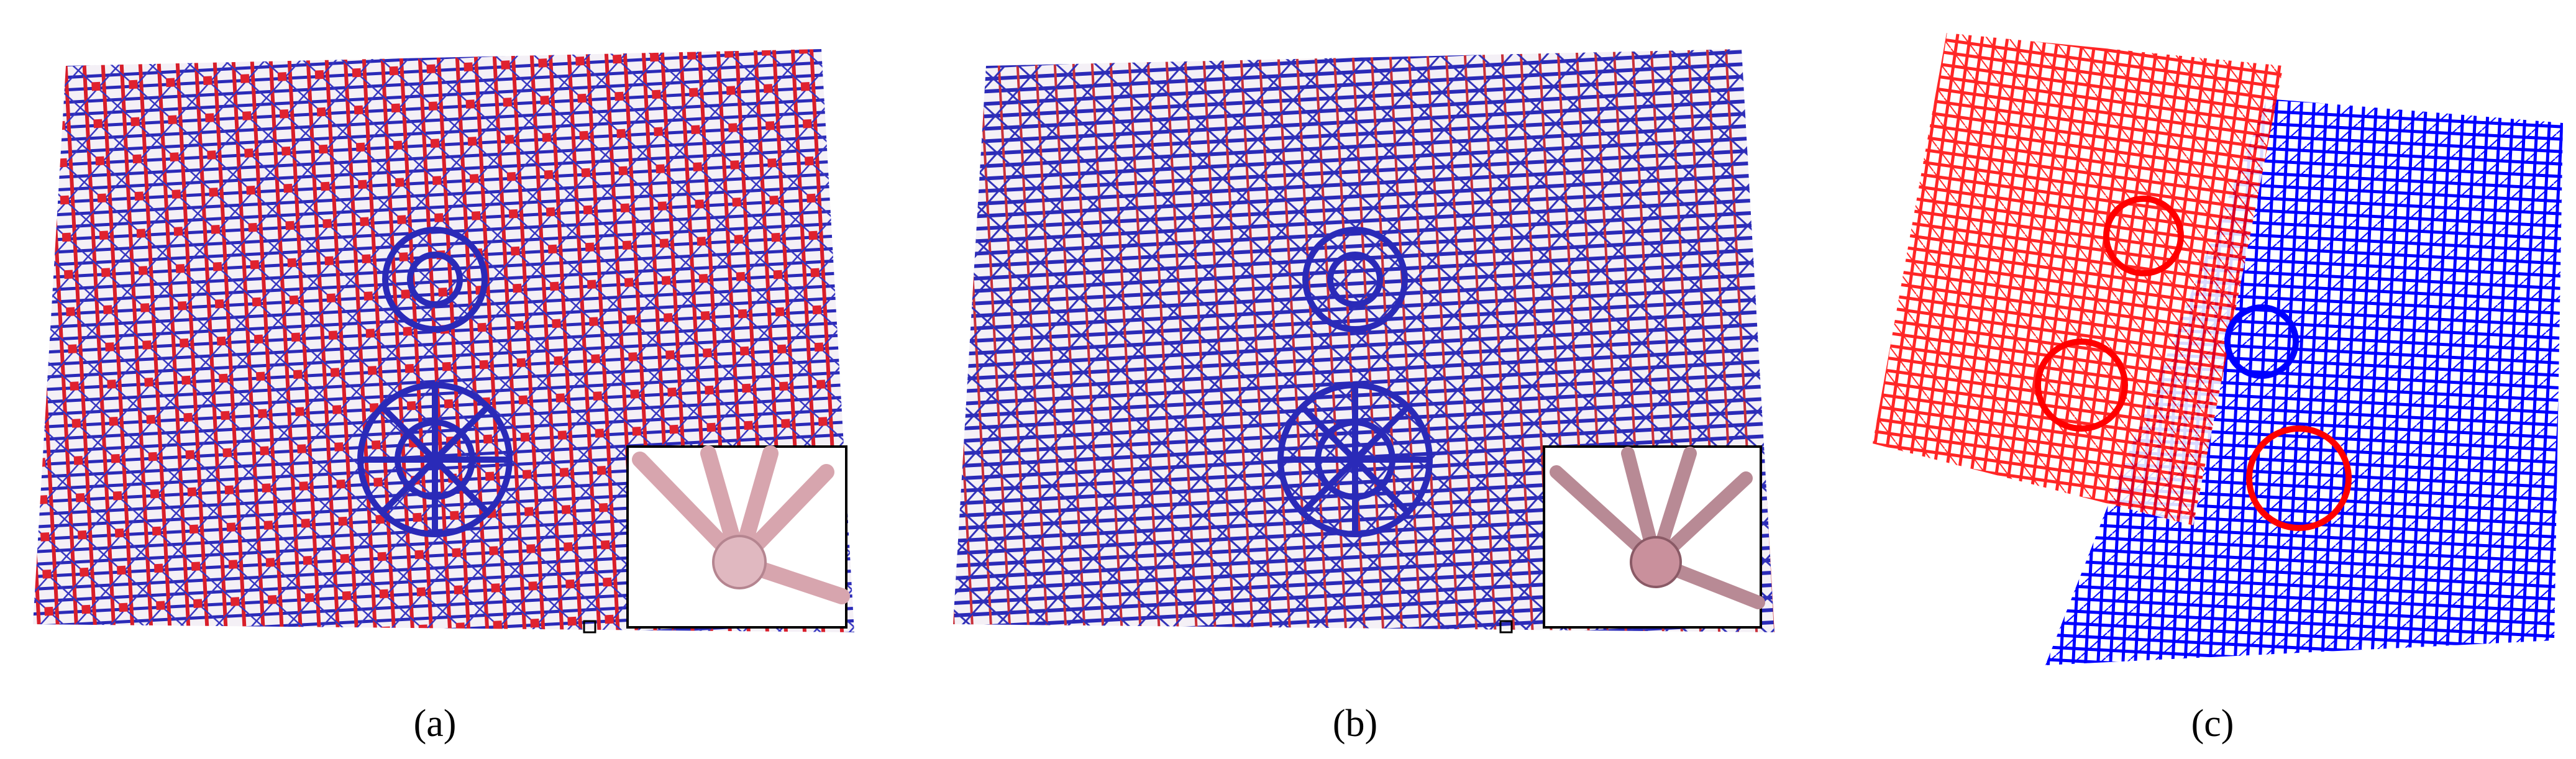 The height and width of the screenshot is (759, 2576). What do you see at coordinates (435, 723) in the screenshot?
I see `panel-label: (a)` at bounding box center [435, 723].